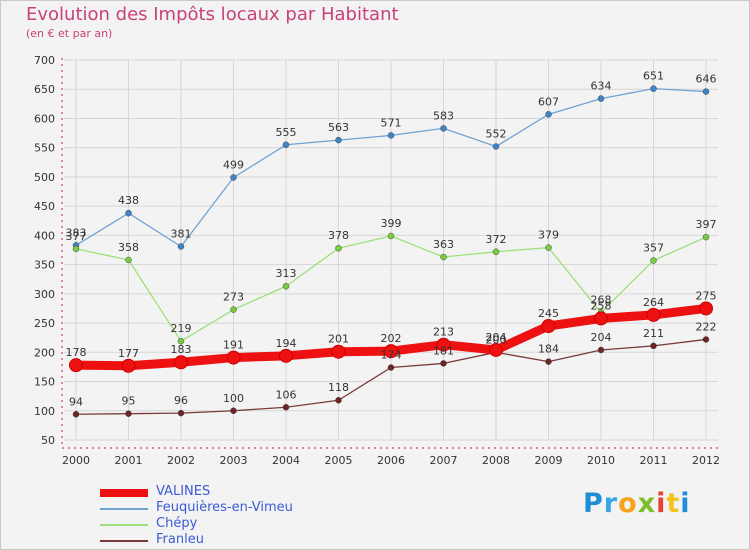  What do you see at coordinates (44, 235) in the screenshot?
I see `y-tick-label: 400` at bounding box center [44, 235].